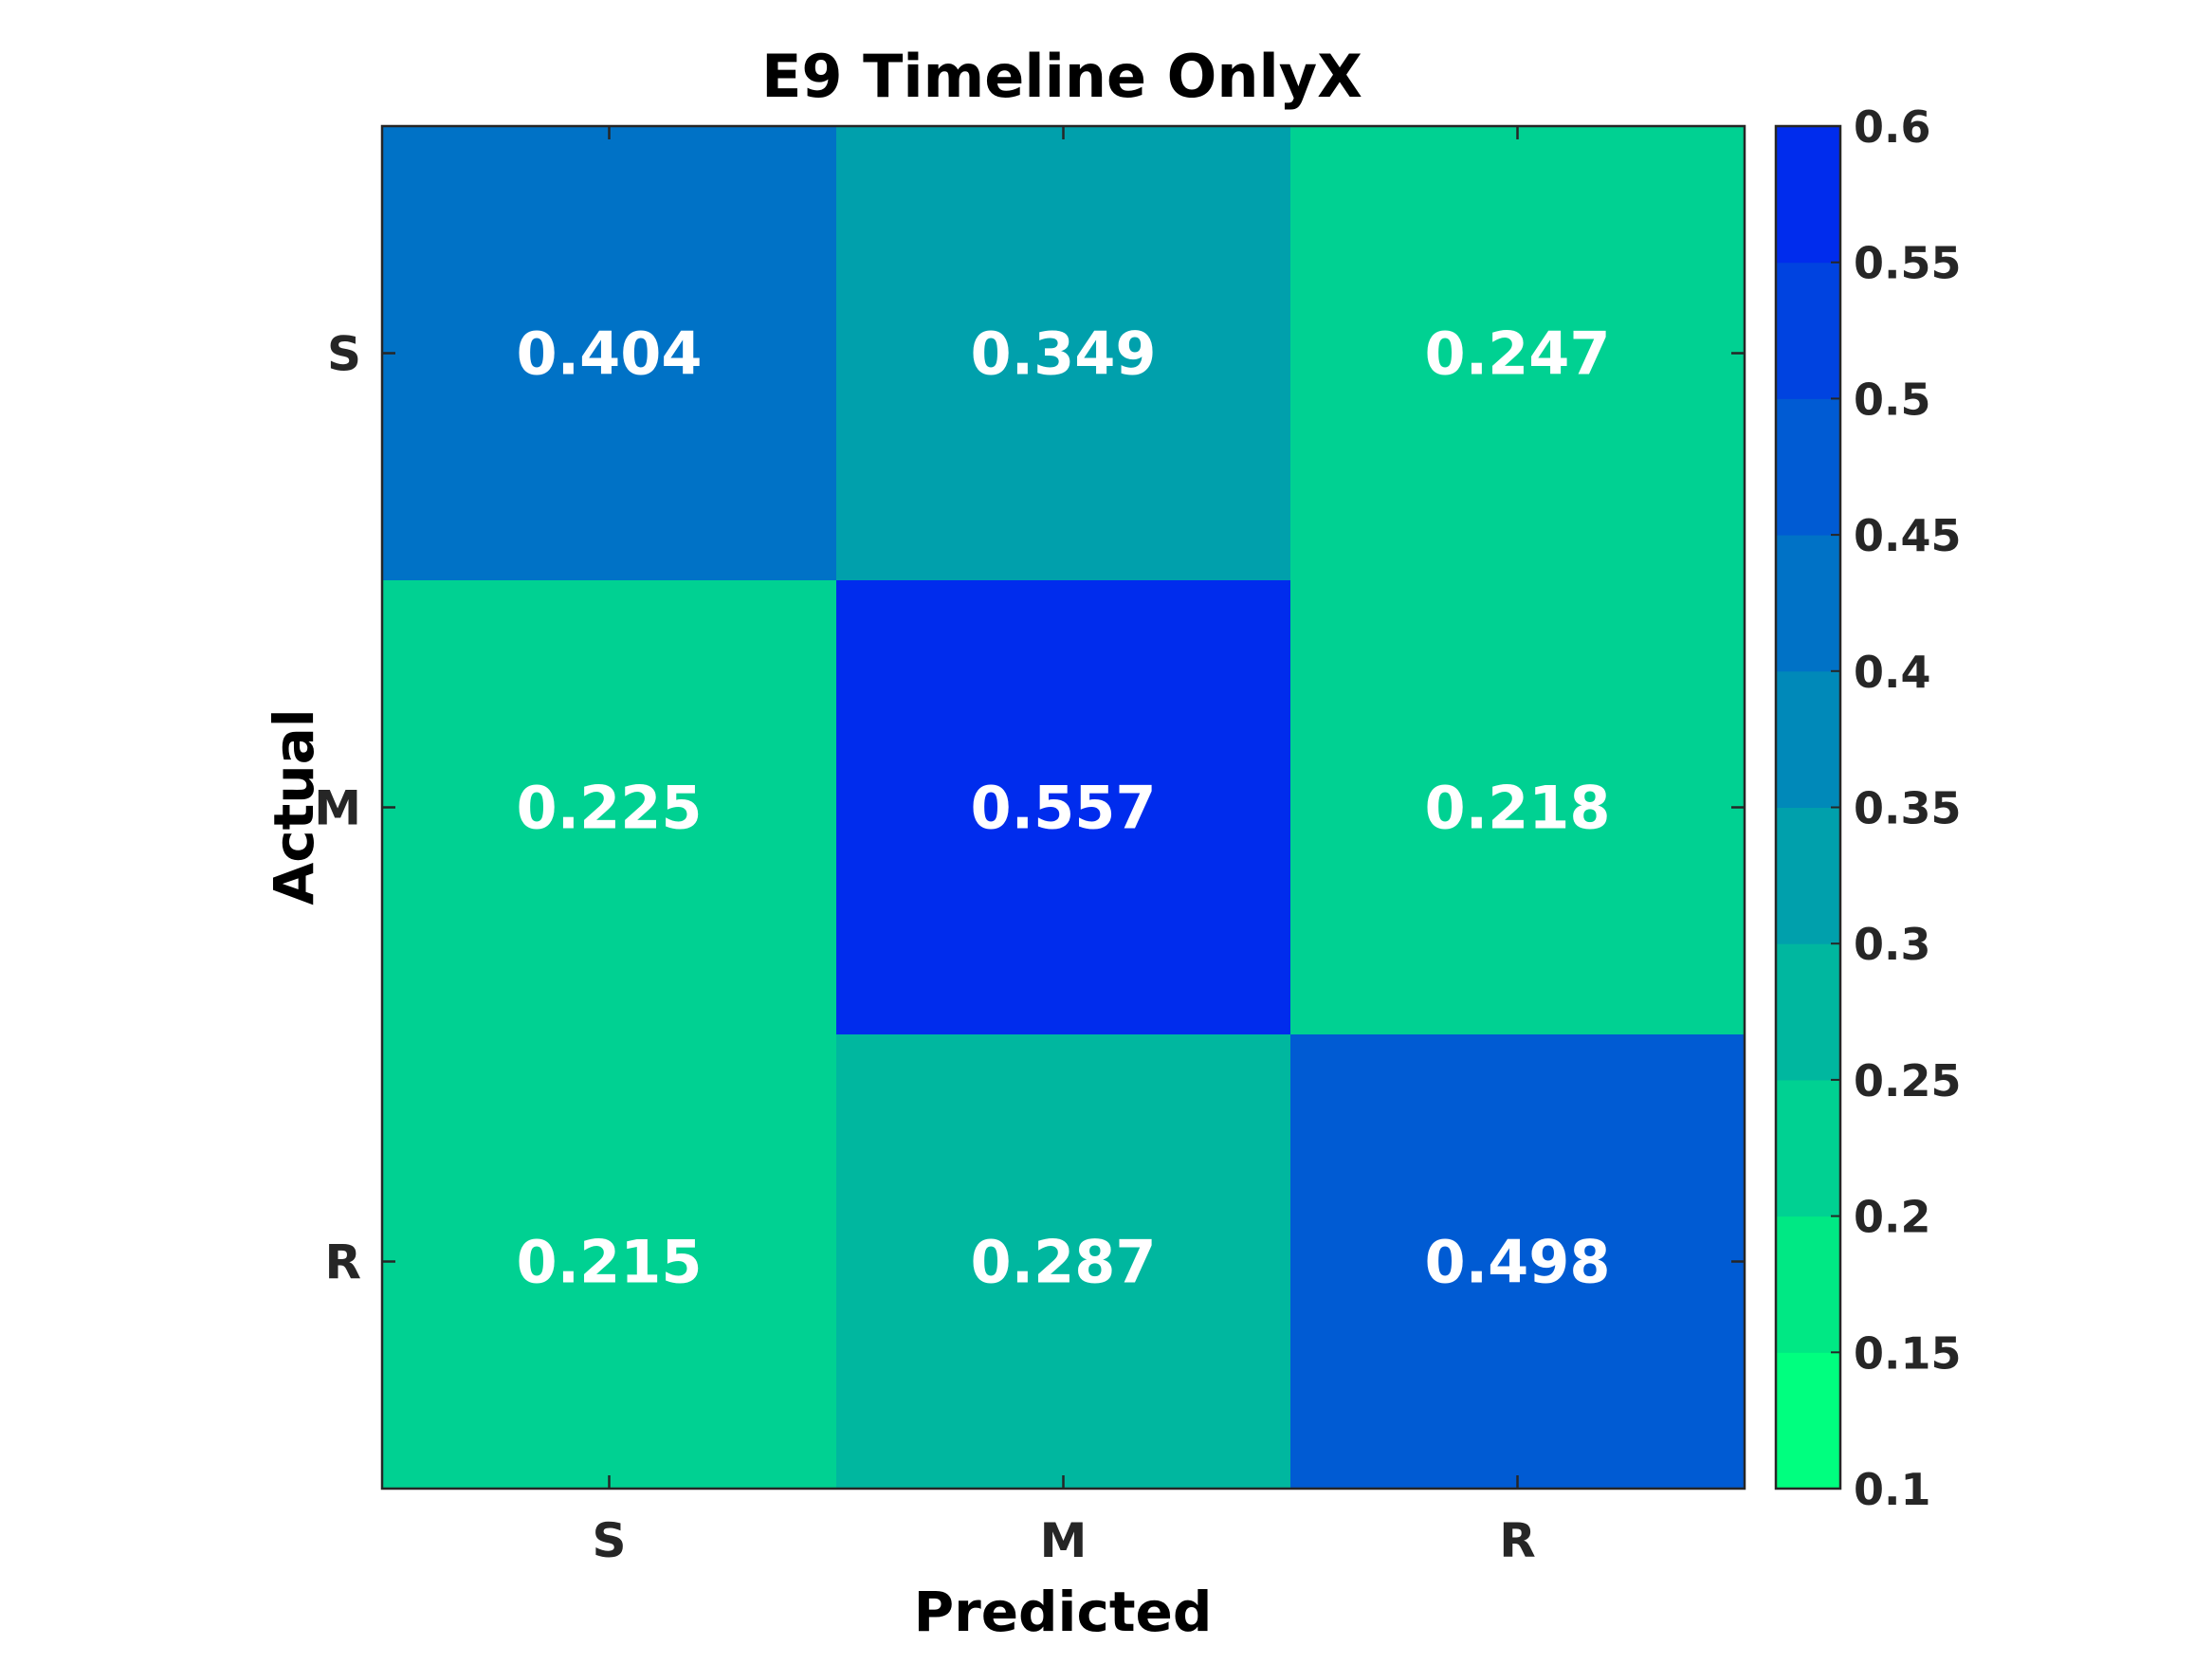  What do you see at coordinates (344, 354) in the screenshot?
I see `y-tick-label: S` at bounding box center [344, 354].